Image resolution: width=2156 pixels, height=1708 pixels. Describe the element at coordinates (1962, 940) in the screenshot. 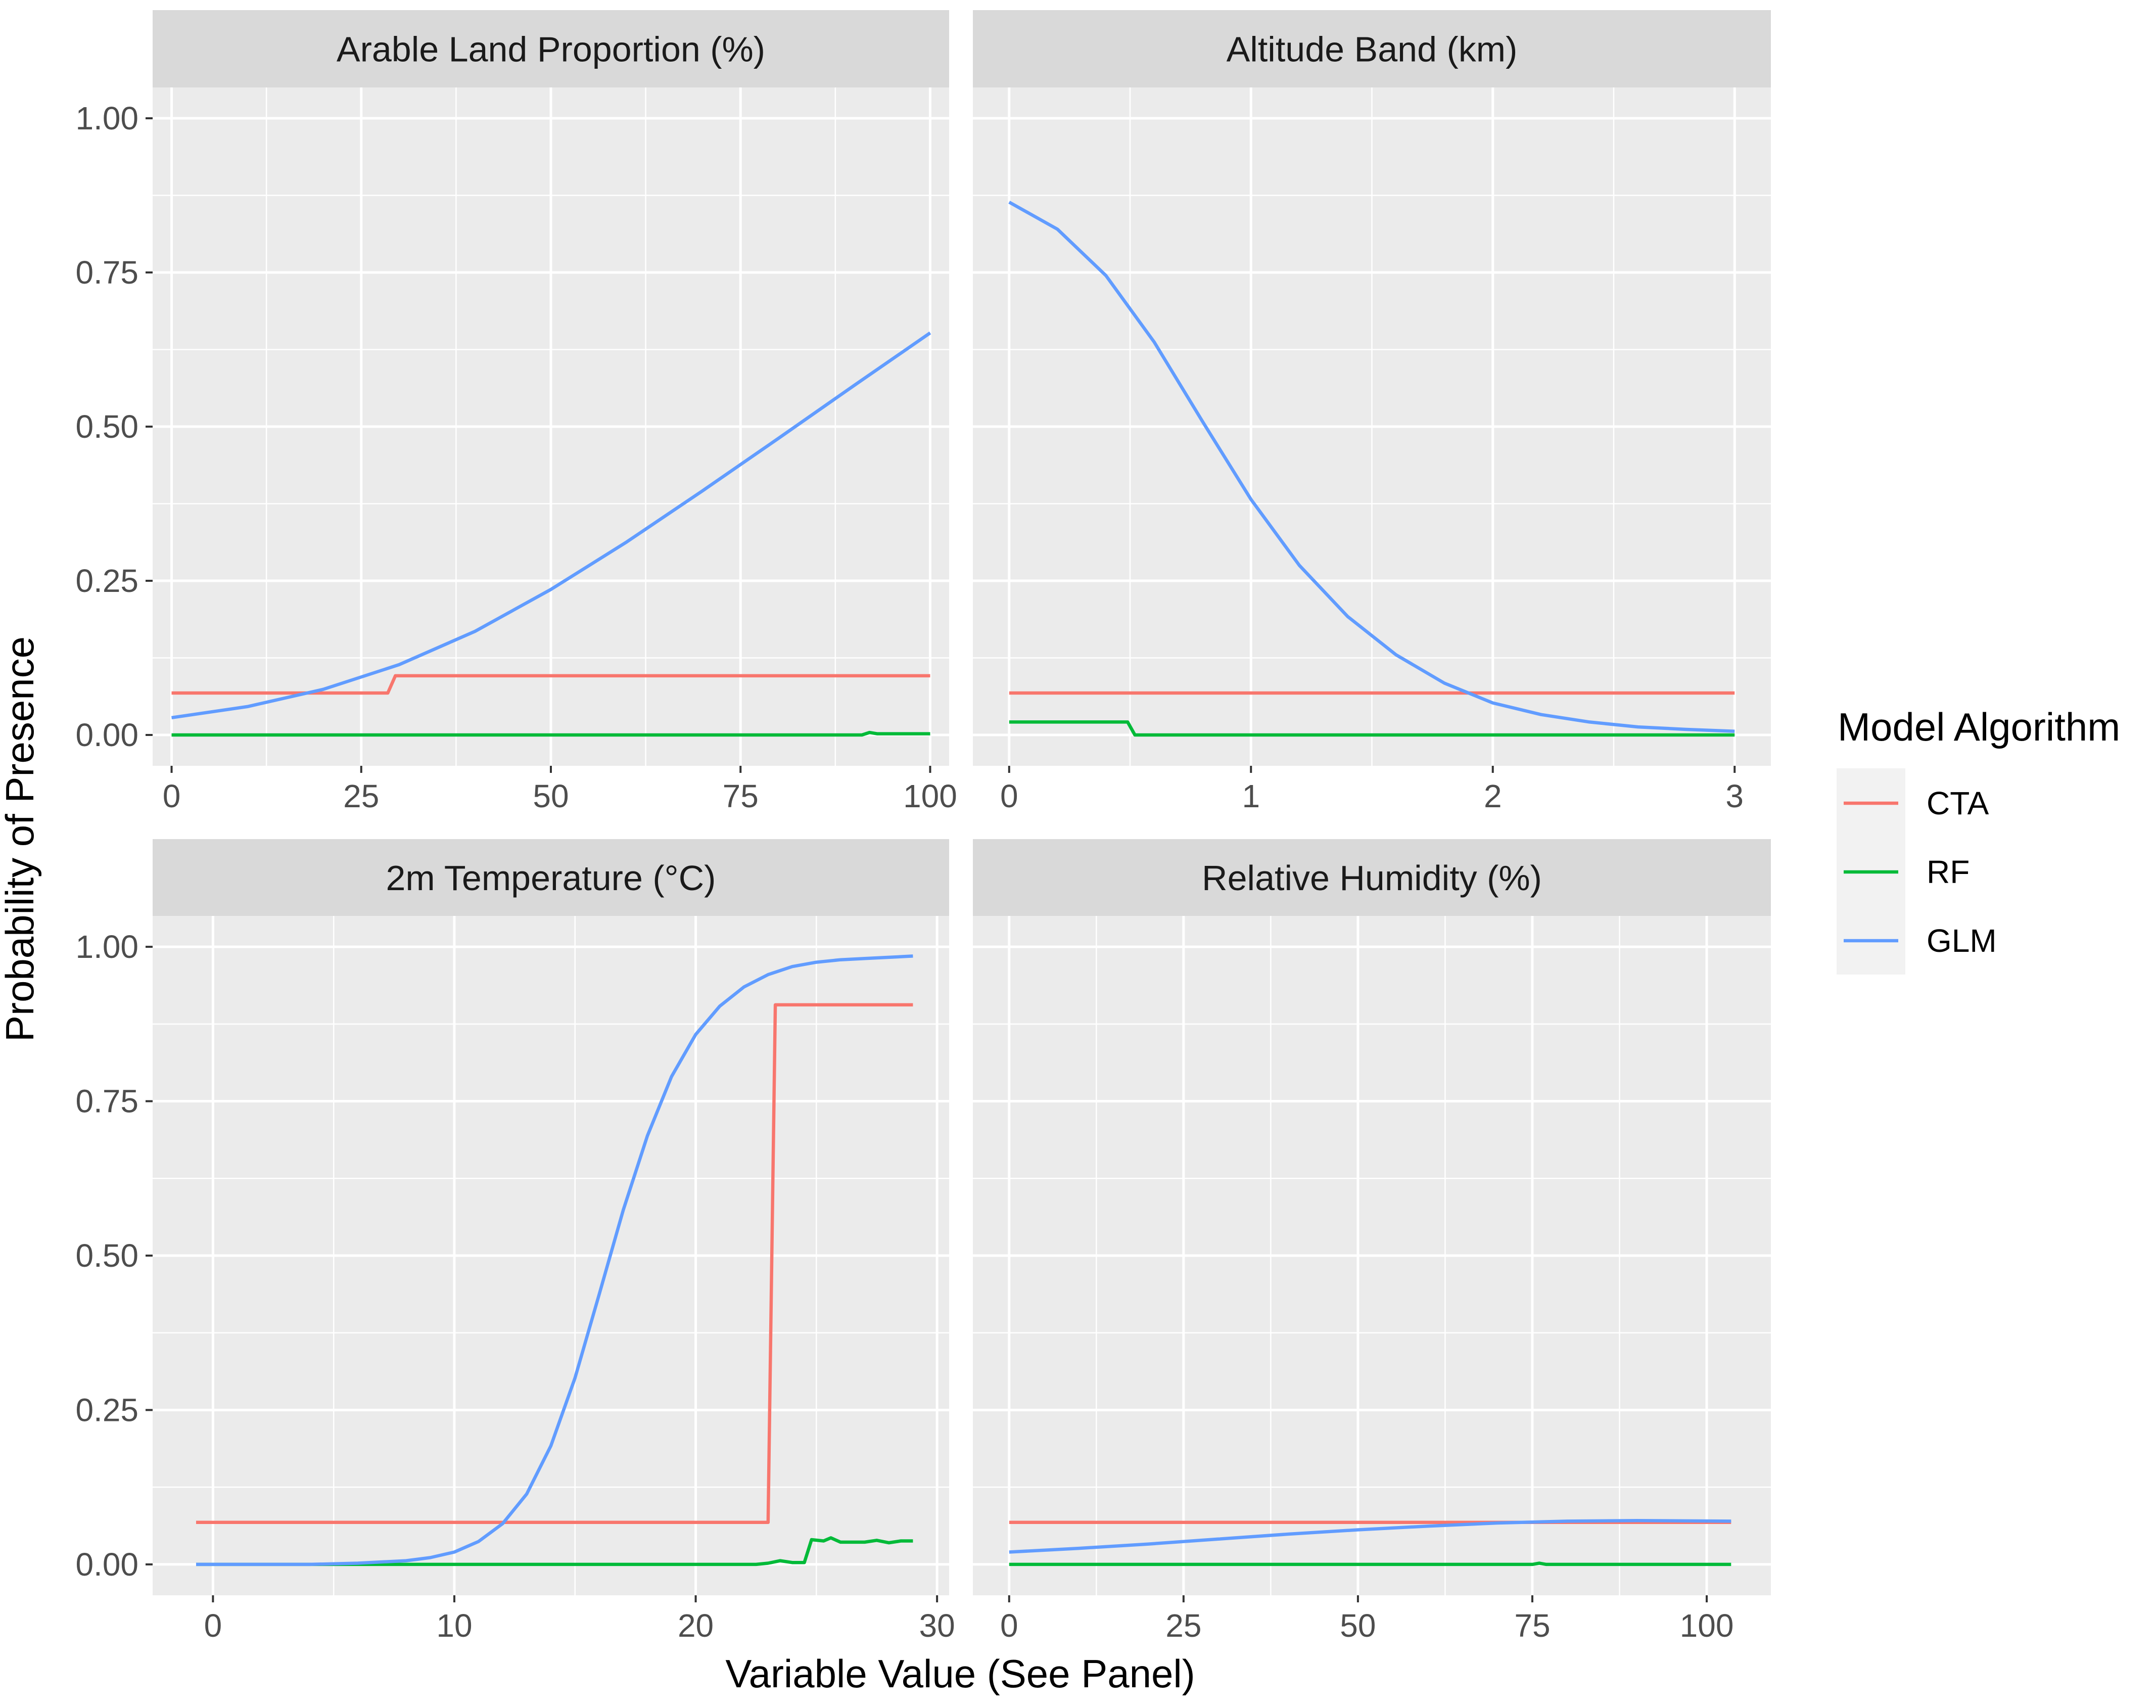

I see `legend-label-glm: GLM` at that location.